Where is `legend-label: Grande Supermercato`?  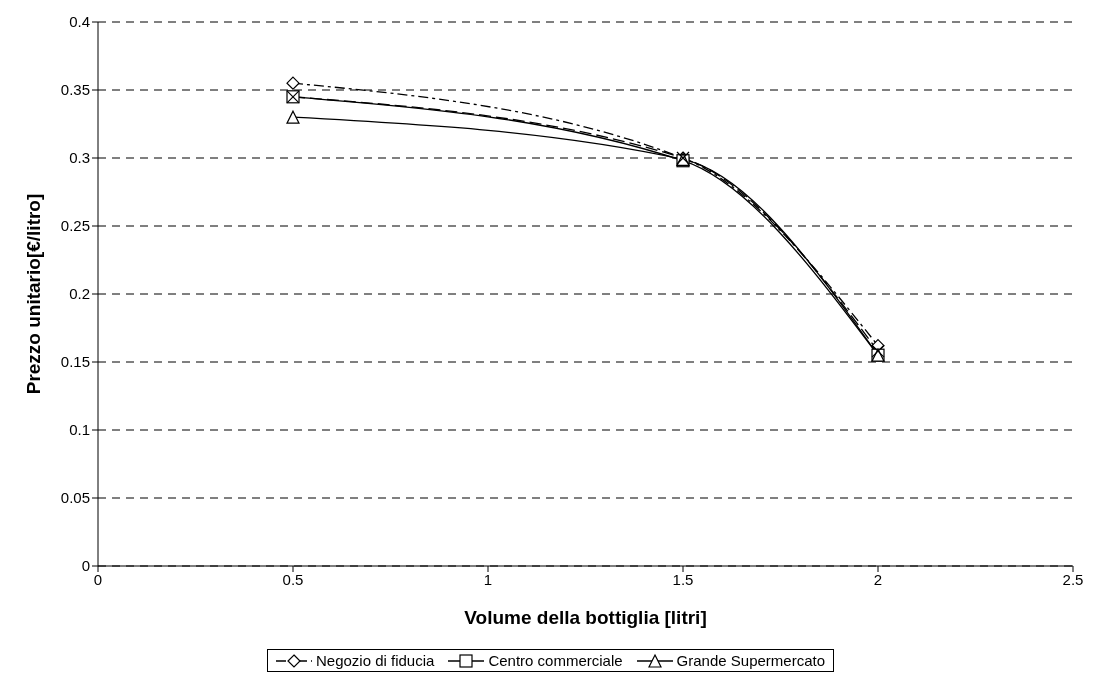 legend-label: Grande Supermercato is located at coordinates (750, 660).